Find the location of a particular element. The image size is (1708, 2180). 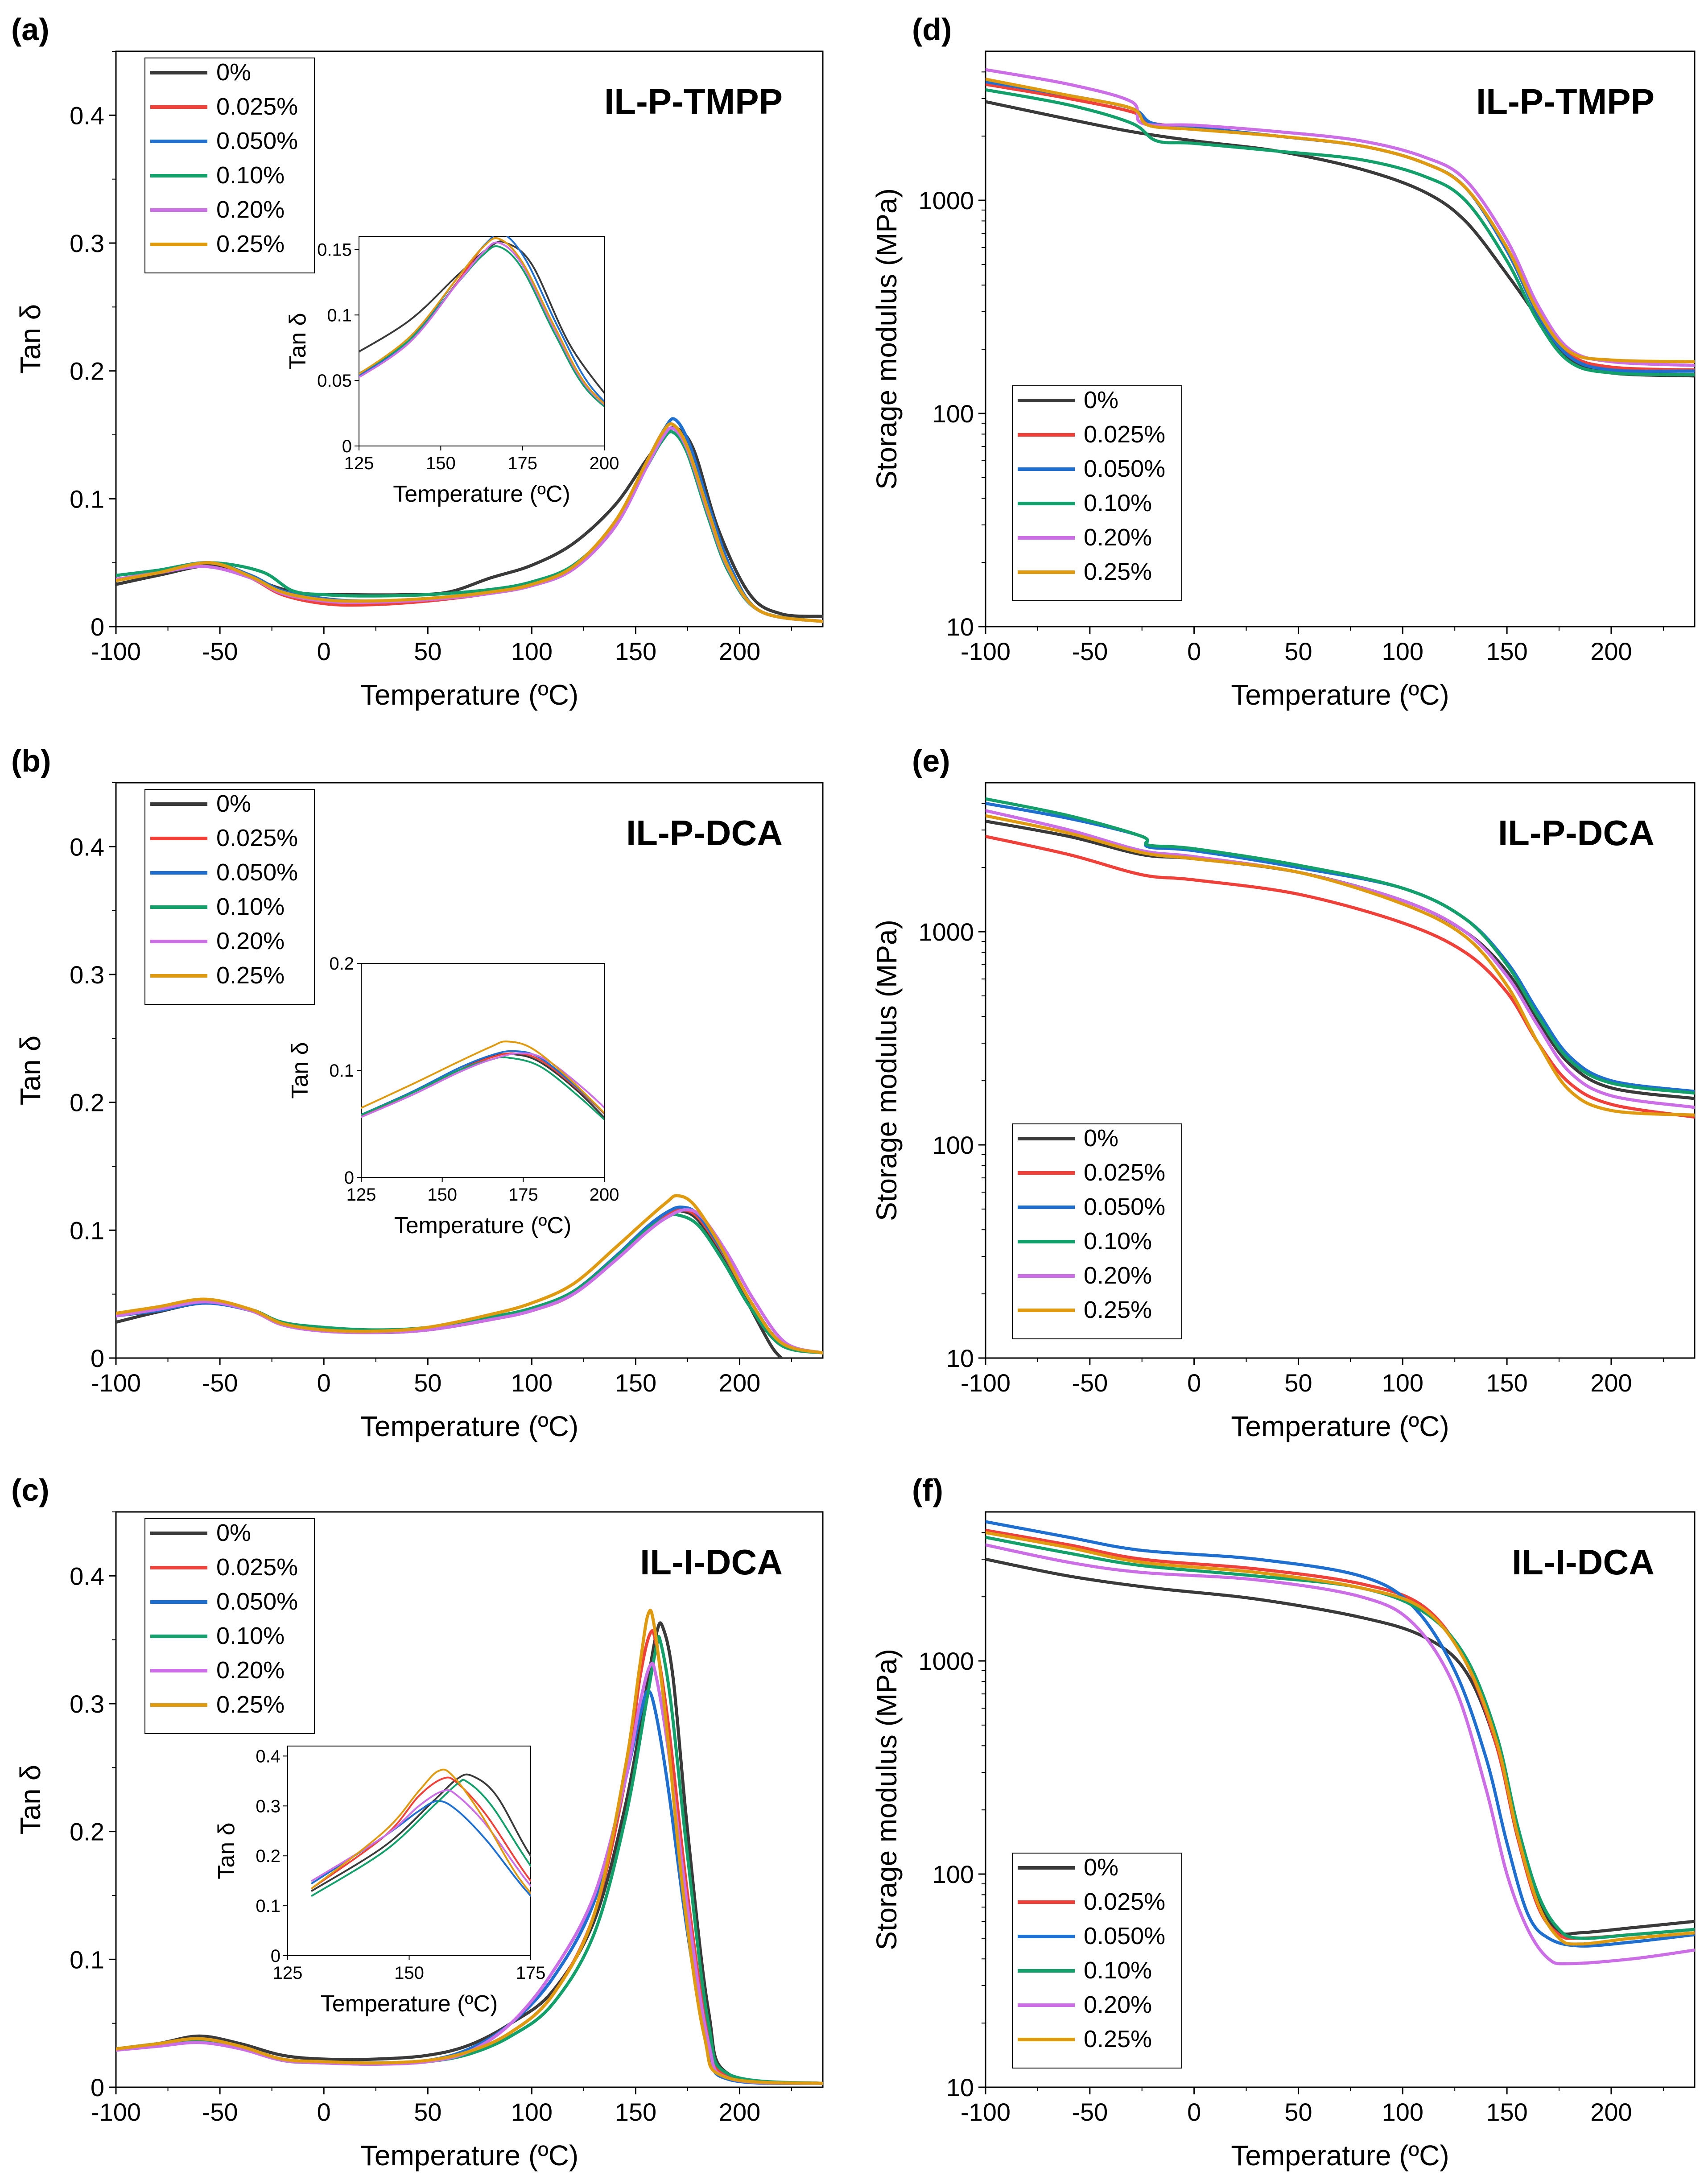

panel-title: IL-P-TMPP is located at coordinates (694, 101).